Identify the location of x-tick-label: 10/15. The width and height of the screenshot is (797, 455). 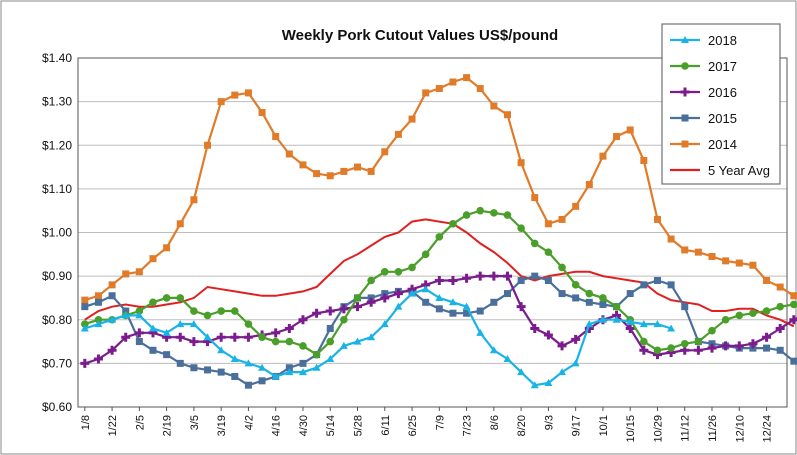
(631, 429).